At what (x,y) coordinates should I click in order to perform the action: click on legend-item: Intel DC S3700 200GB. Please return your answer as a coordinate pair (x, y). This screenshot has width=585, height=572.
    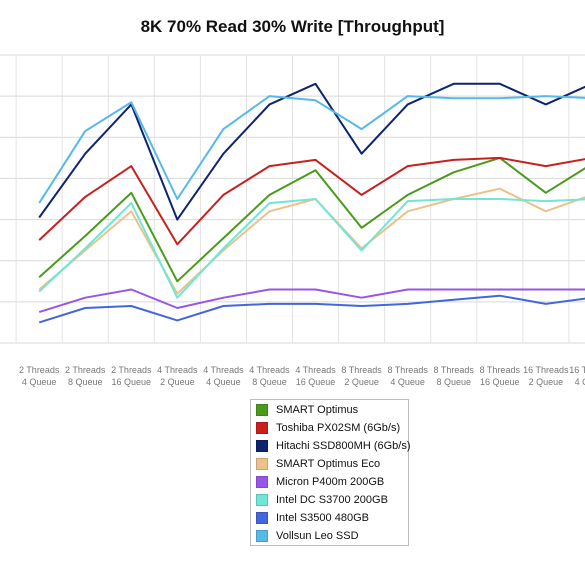
    Looking at the image, I should click on (322, 500).